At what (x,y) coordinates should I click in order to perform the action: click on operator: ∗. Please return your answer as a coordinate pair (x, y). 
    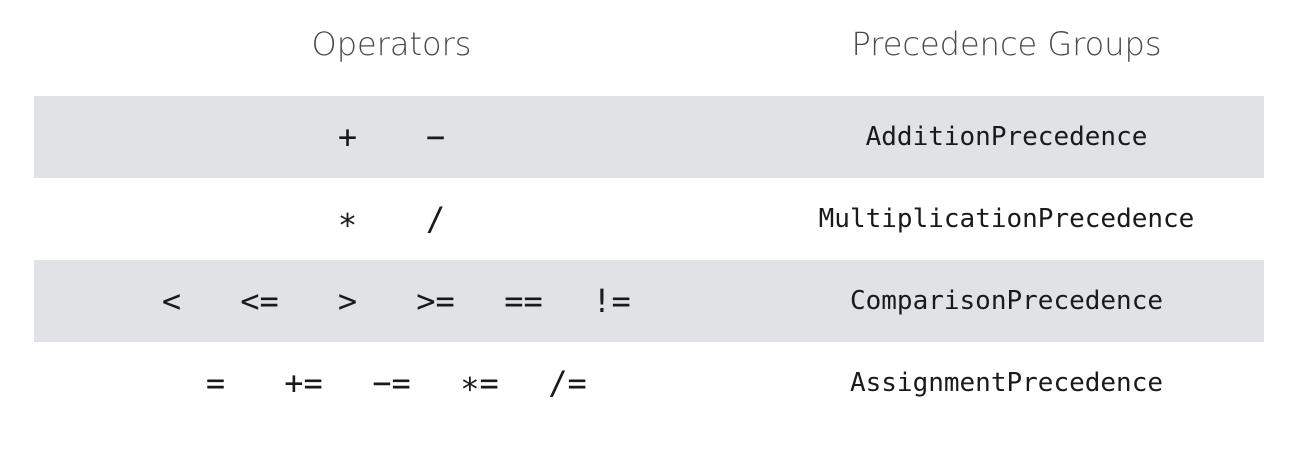
    Looking at the image, I should click on (347, 219).